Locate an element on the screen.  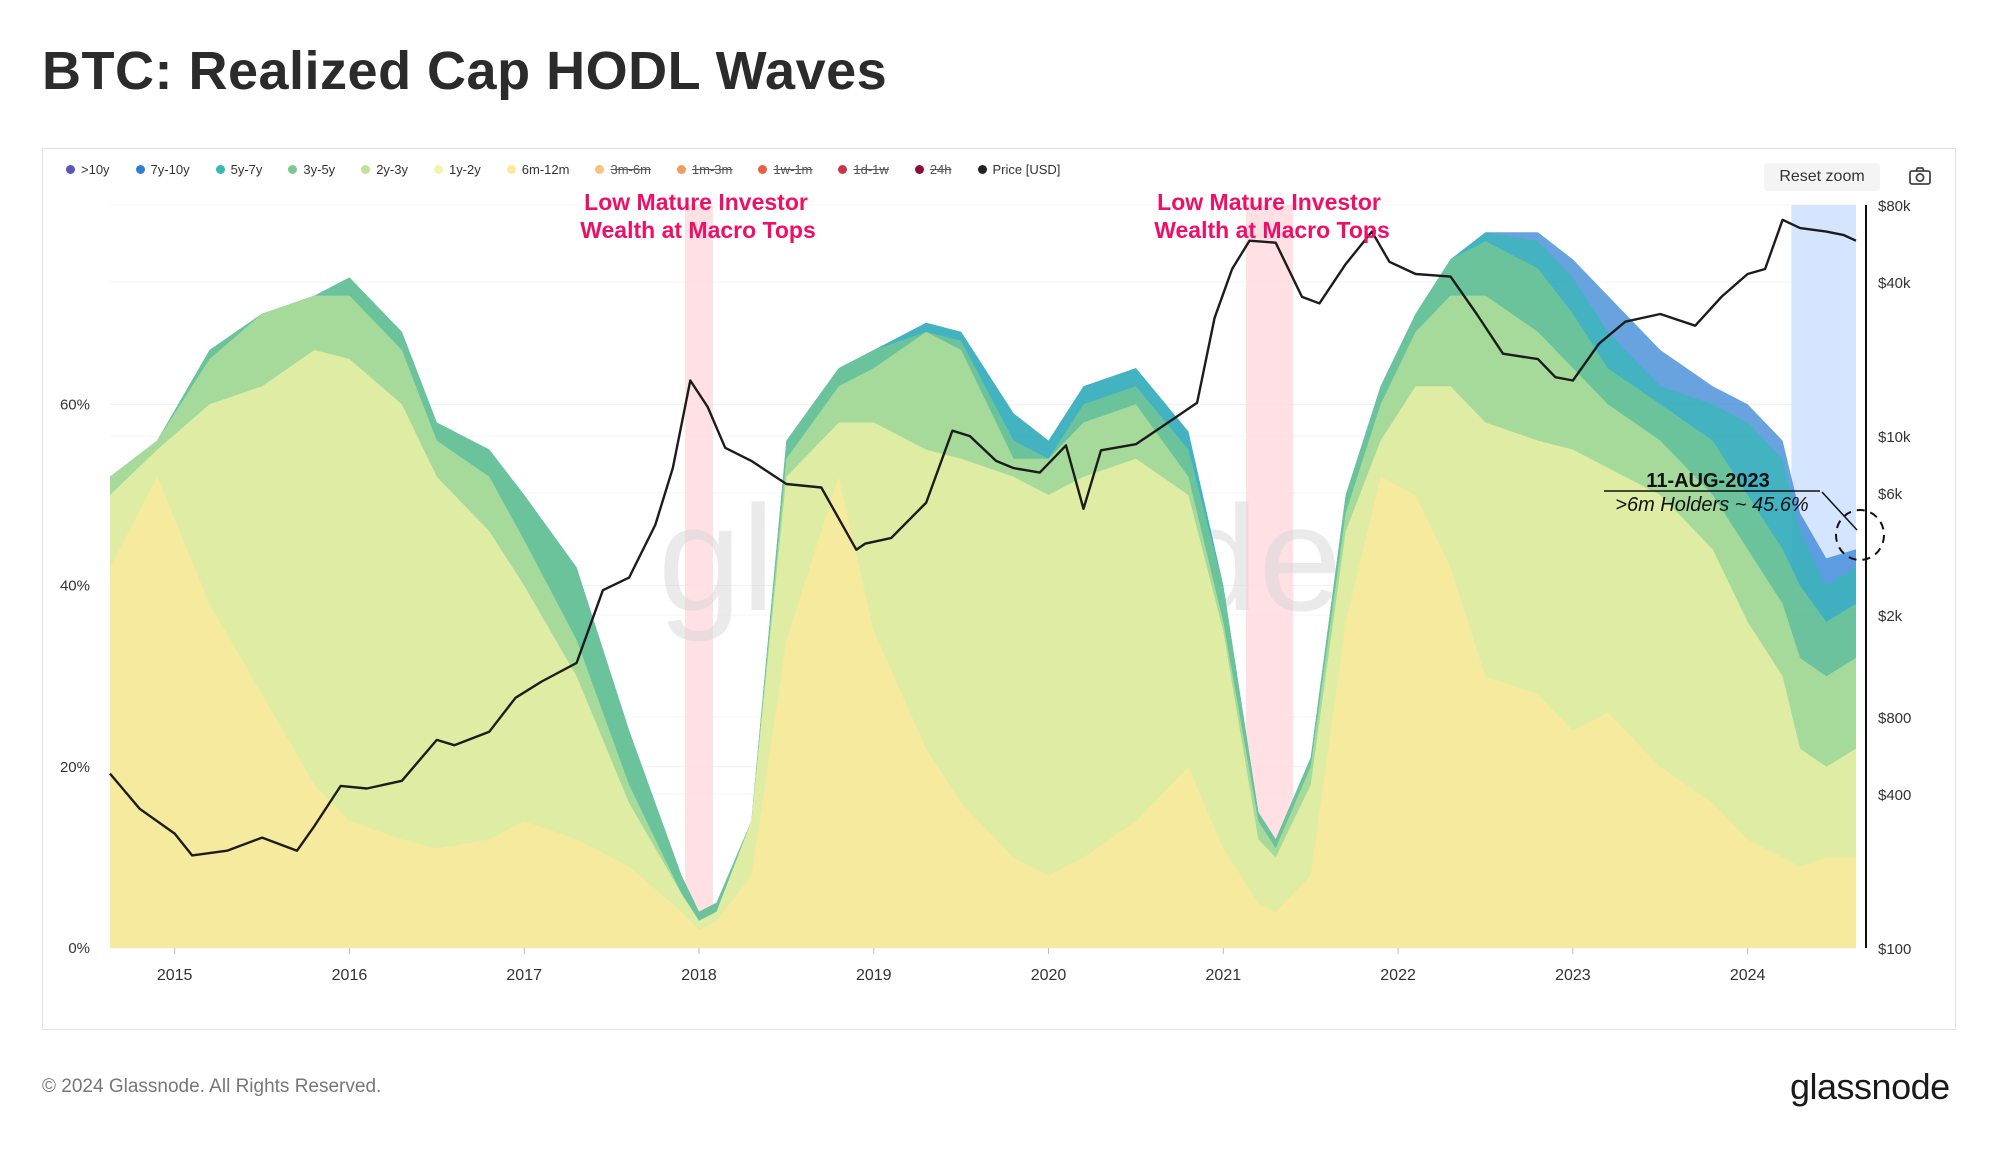
legend-label: Price [USD] is located at coordinates (1026, 169).